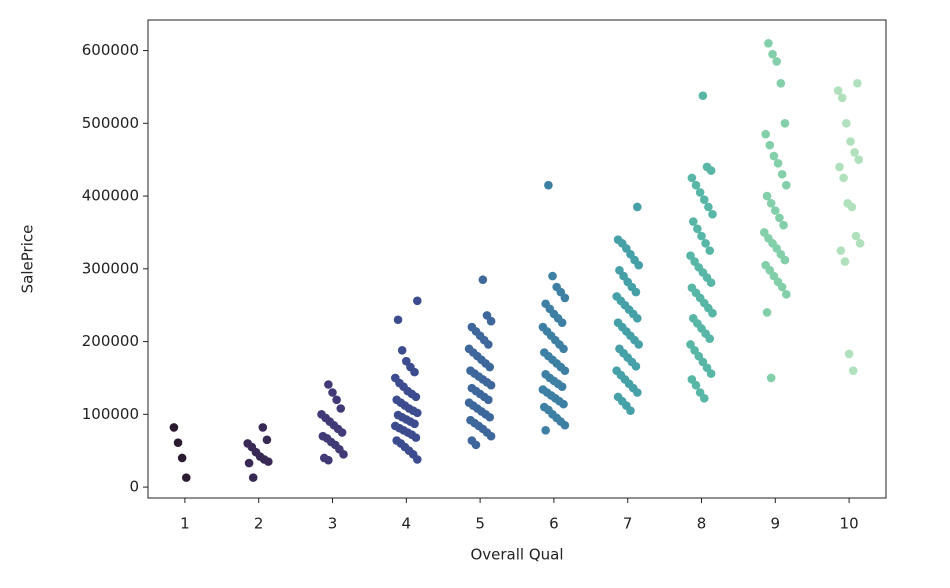  I want to click on y-tick-label: 300000, so click(110, 268).